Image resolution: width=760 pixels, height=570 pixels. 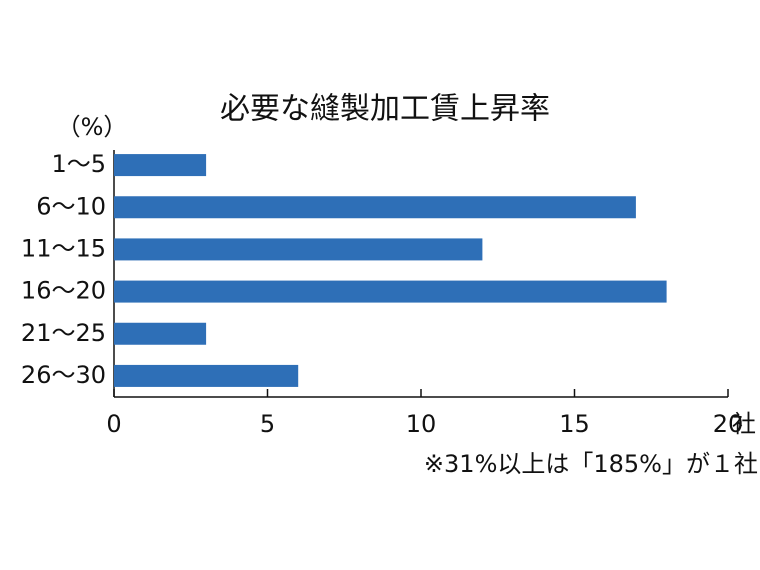 I want to click on y-axis-label: （%）, so click(x=92, y=127).